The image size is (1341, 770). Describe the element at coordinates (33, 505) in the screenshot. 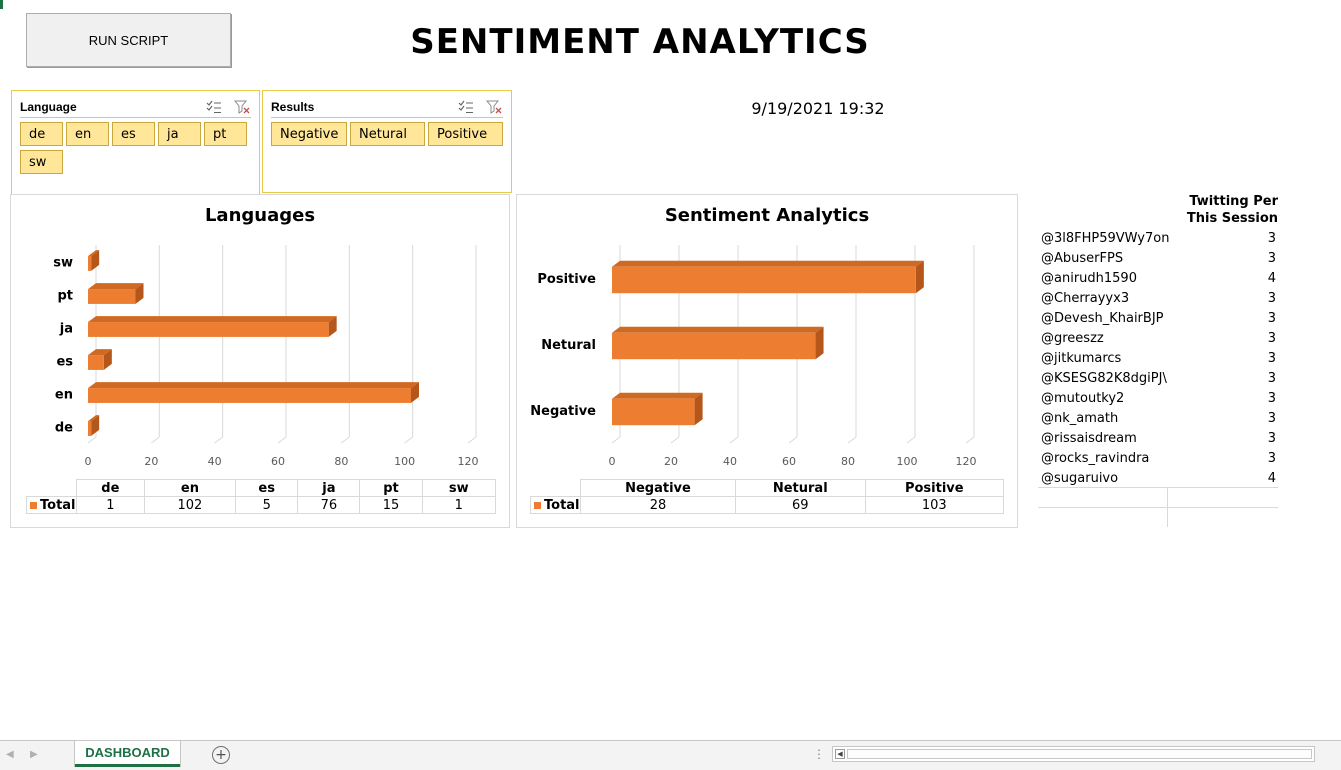

I see `legend-key` at that location.